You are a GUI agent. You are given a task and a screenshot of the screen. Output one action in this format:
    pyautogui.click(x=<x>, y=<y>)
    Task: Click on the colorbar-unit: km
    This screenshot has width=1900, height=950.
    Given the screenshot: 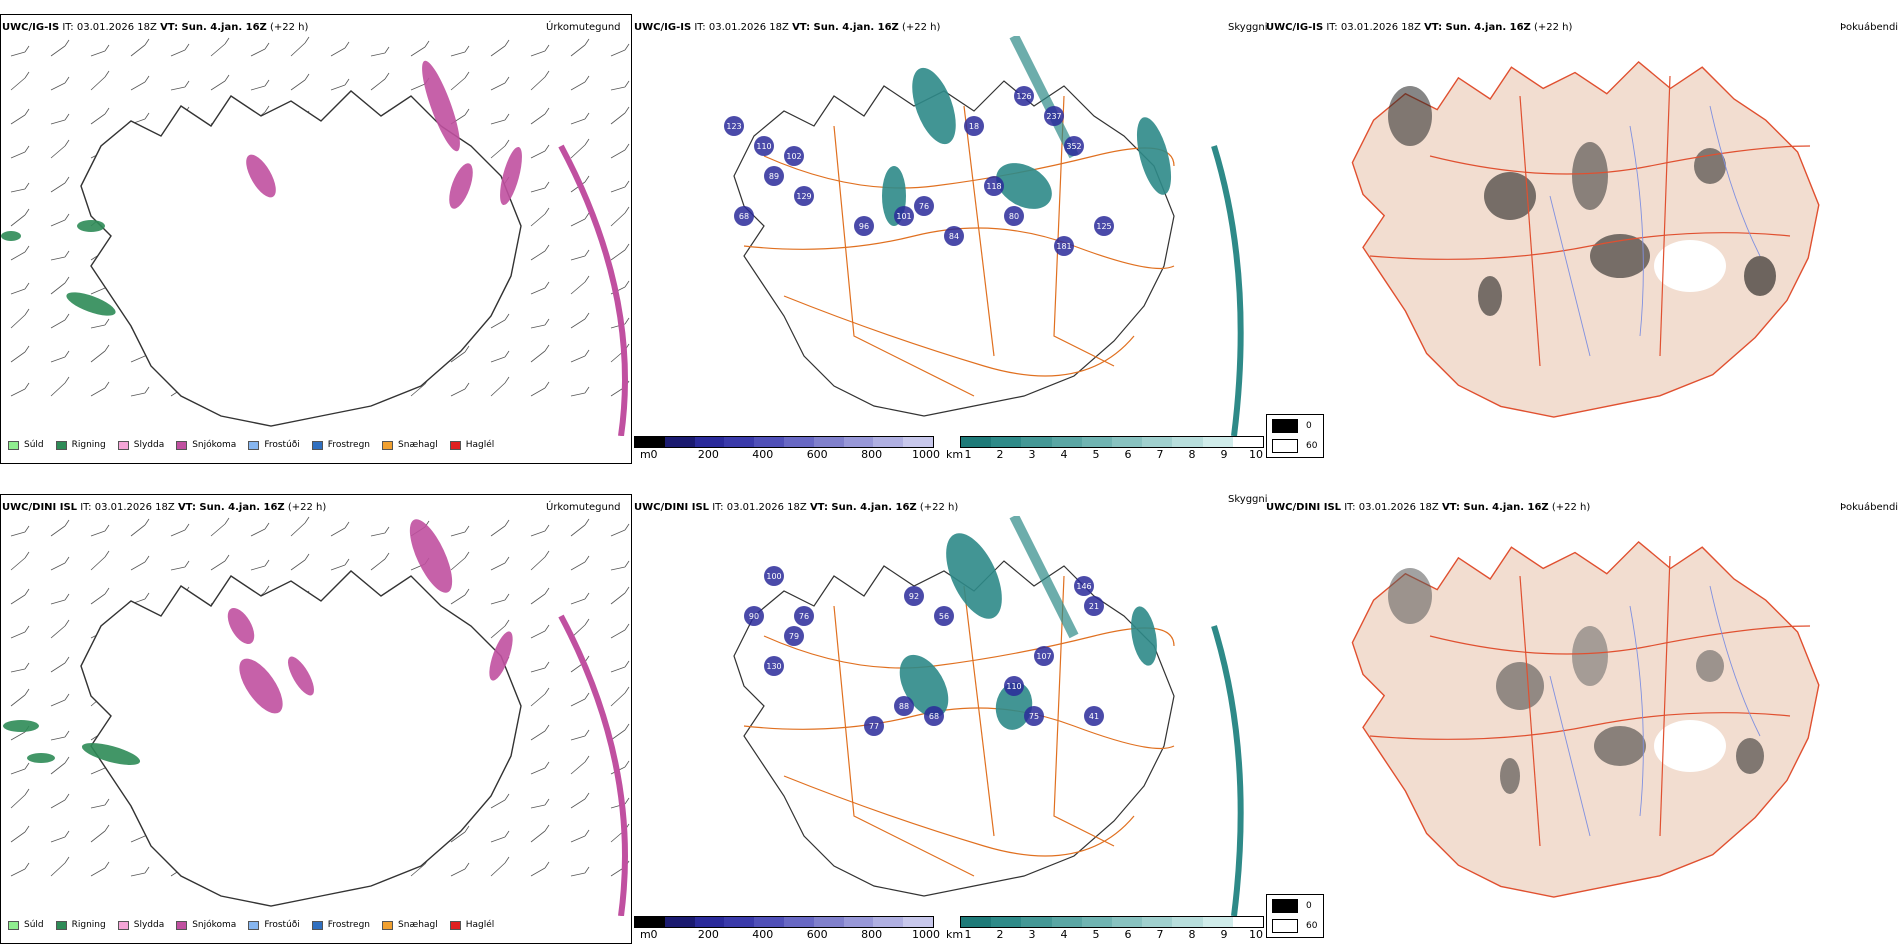 What is the action you would take?
    pyautogui.click(x=955, y=454)
    